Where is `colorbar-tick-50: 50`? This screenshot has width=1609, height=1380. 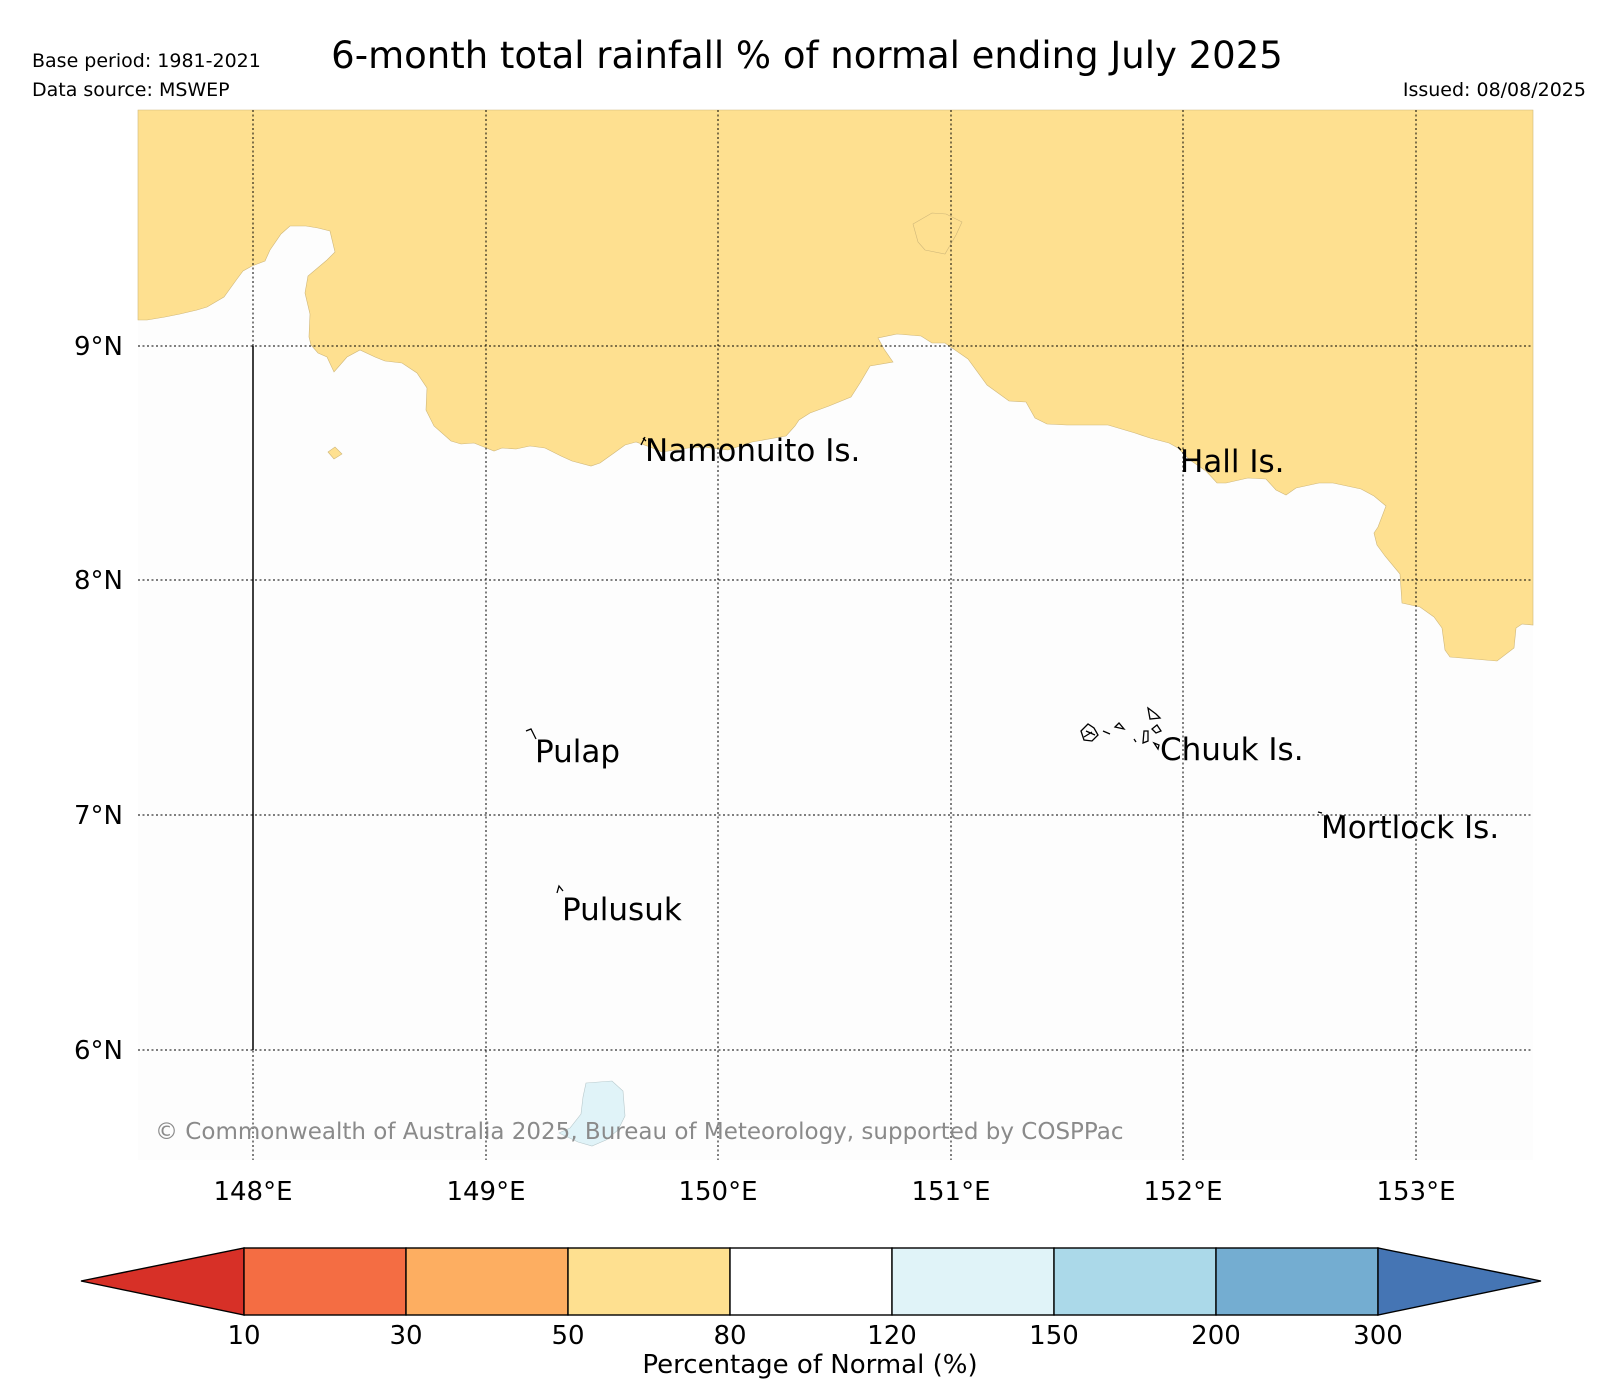
colorbar-tick-50: 50 is located at coordinates (567, 1336).